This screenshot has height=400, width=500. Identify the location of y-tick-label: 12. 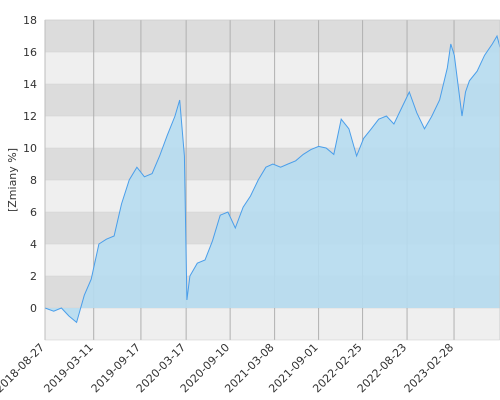
(30, 116).